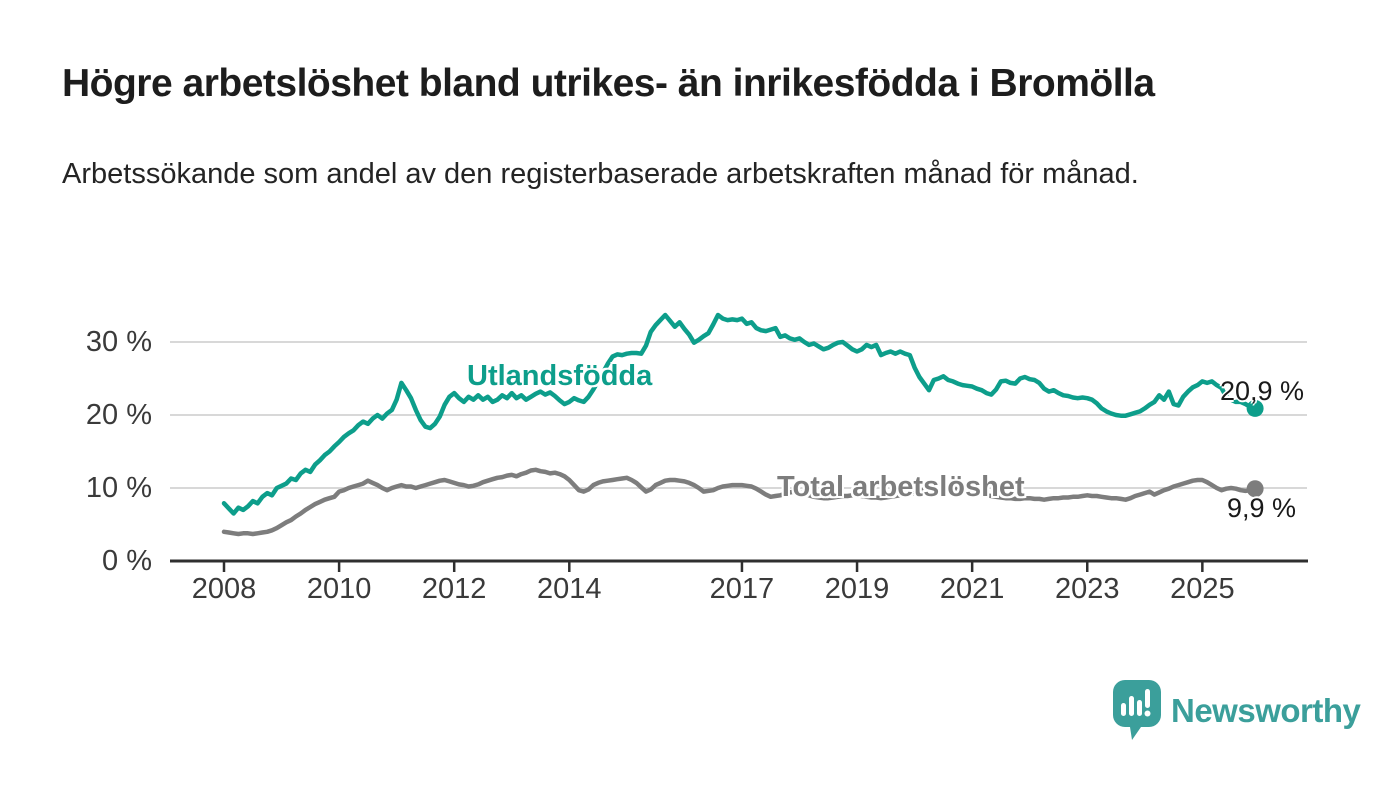  What do you see at coordinates (339, 589) in the screenshot?
I see `x-tick-label-2010: 2010` at bounding box center [339, 589].